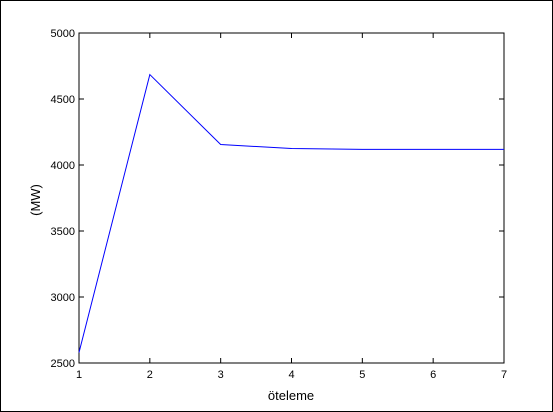 This screenshot has height=412, width=553. I want to click on y-tick-label: 2500, so click(63, 364).